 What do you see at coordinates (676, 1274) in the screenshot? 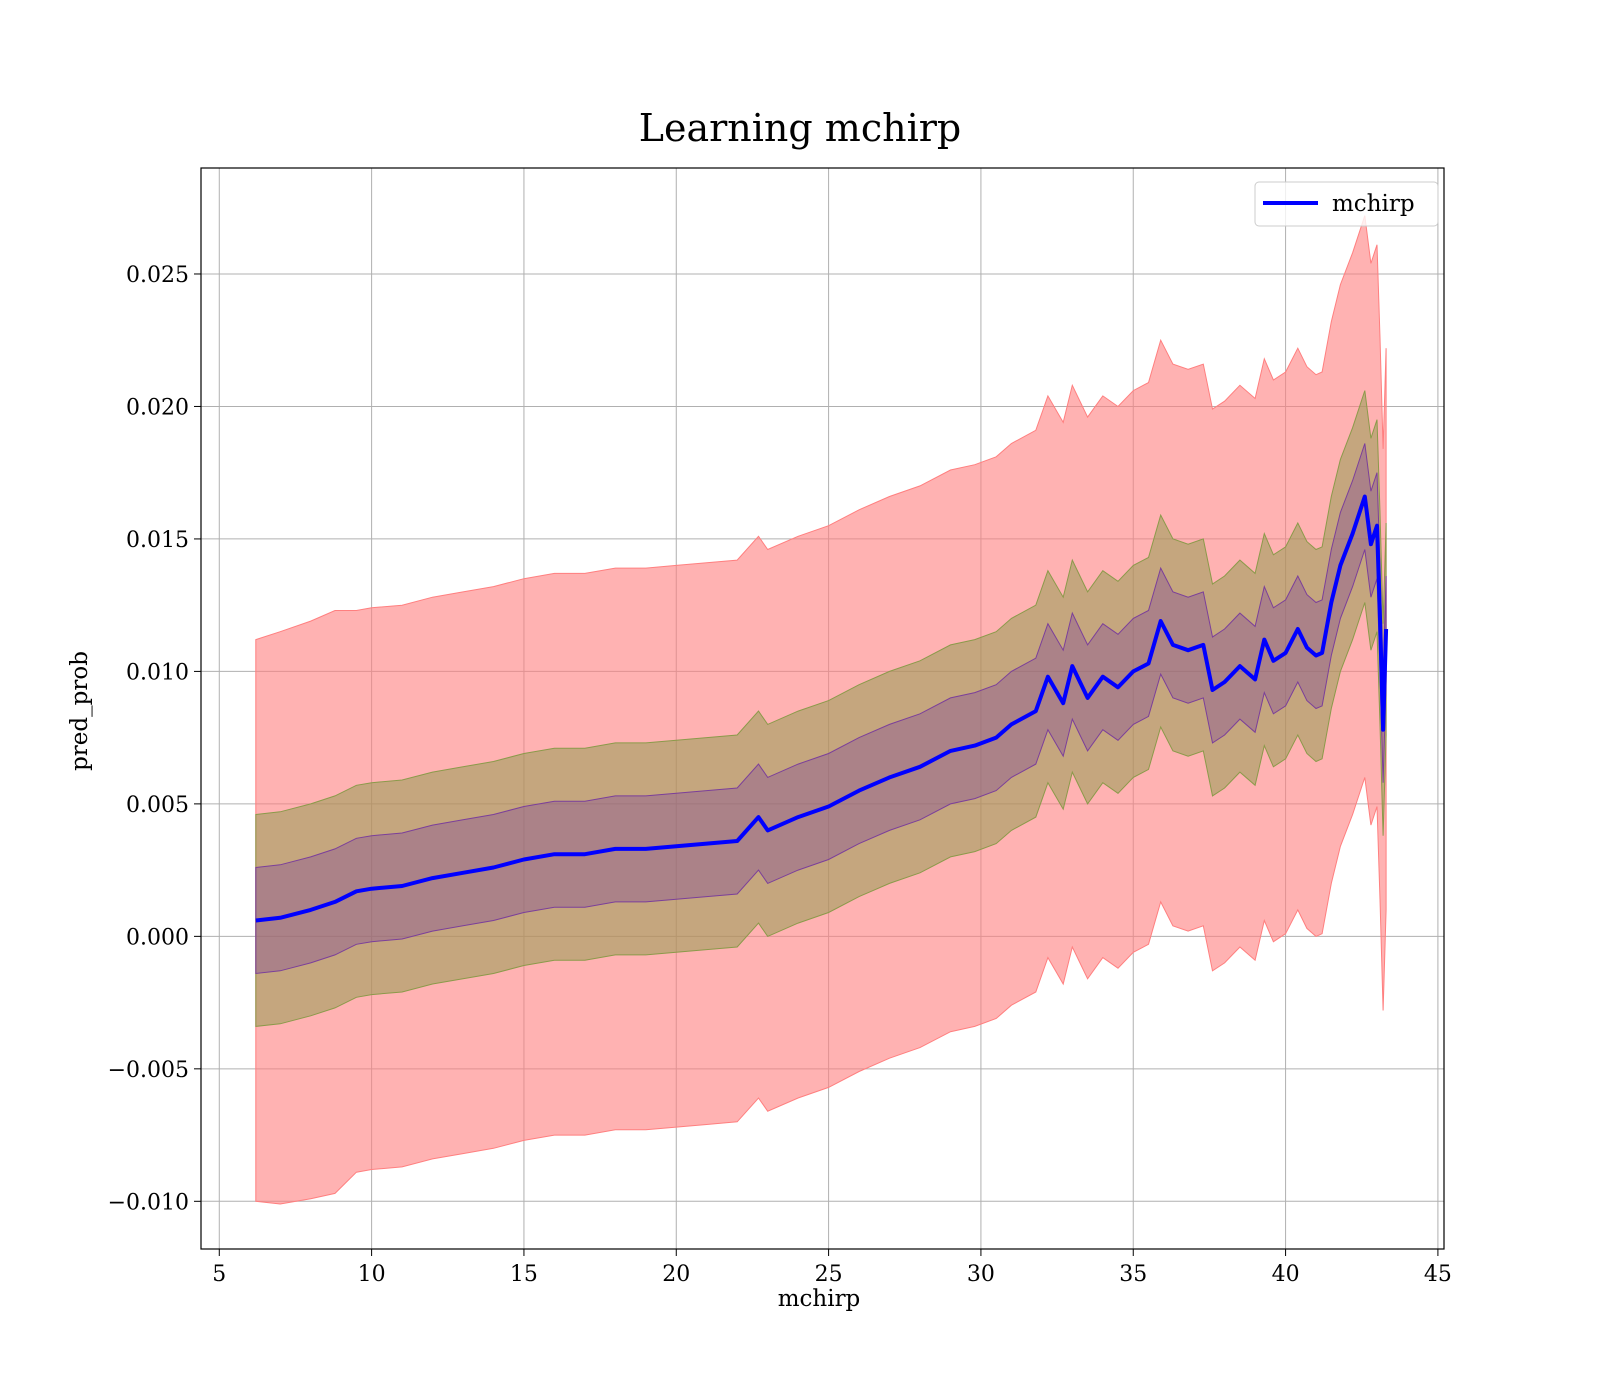
I see `x-tick-label: 20` at bounding box center [676, 1274].